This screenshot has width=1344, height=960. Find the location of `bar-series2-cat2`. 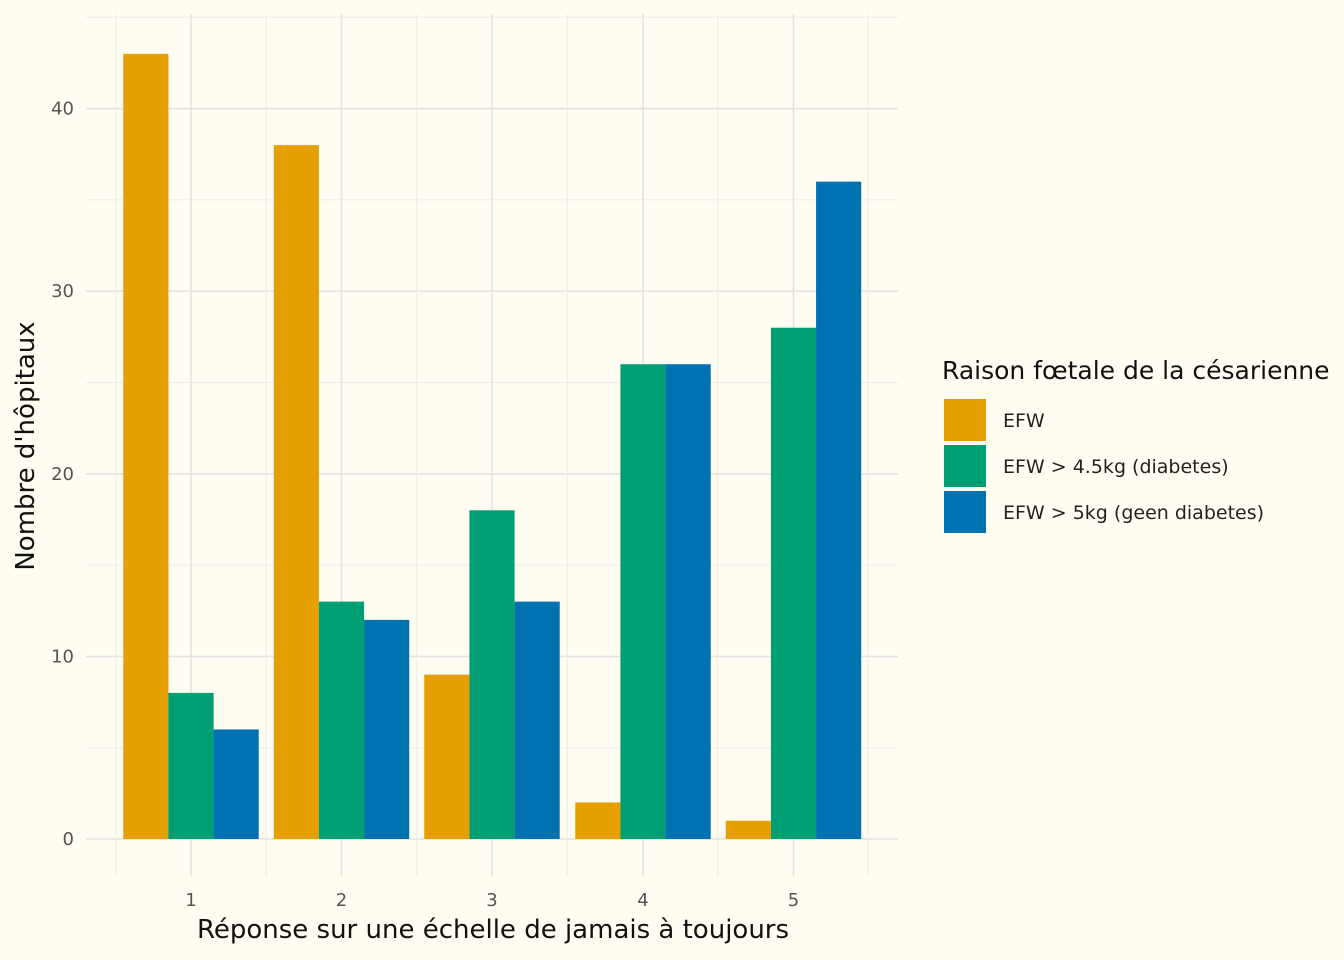

bar-series2-cat2 is located at coordinates (341, 720).